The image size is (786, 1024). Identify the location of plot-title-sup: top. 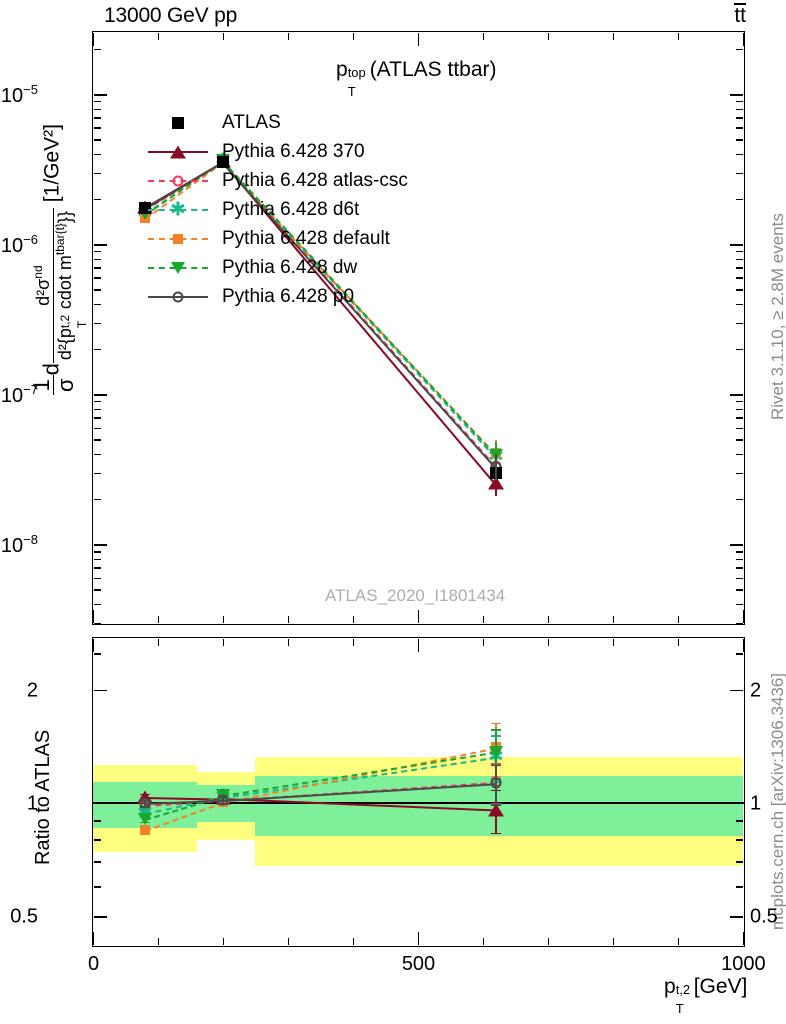
(356, 72).